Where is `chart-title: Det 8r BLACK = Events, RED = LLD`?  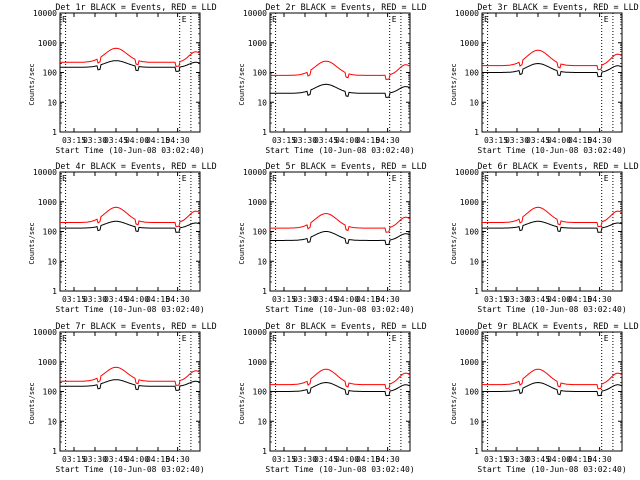 chart-title: Det 8r BLACK = Events, RED = LLD is located at coordinates (345, 326).